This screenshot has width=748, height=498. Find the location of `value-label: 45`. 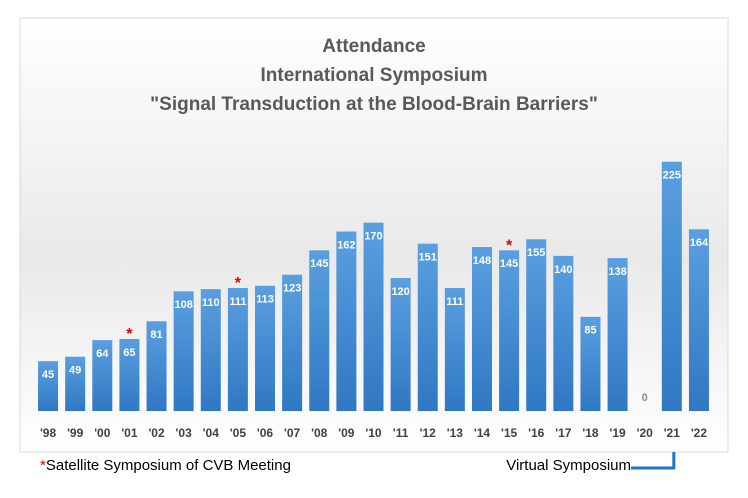

value-label: 45 is located at coordinates (48, 375).